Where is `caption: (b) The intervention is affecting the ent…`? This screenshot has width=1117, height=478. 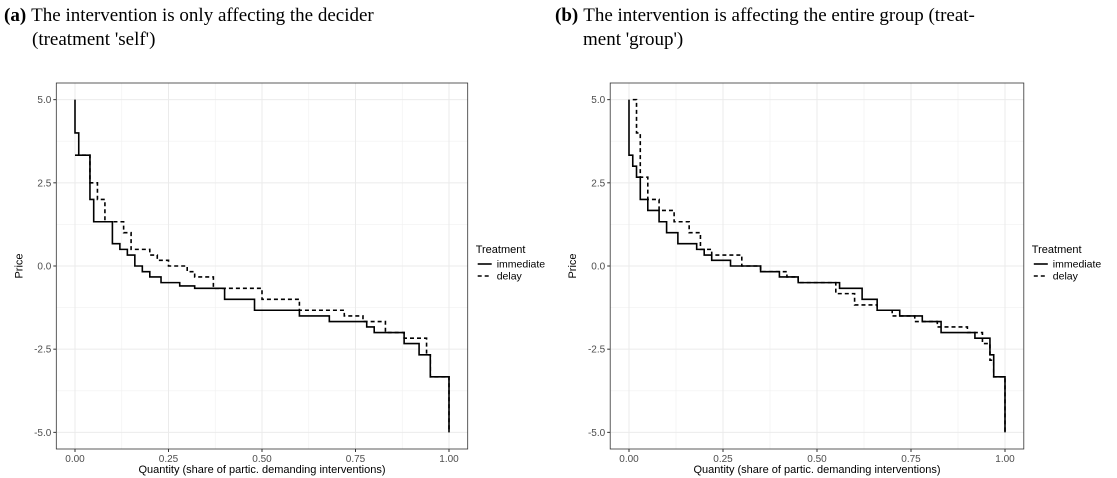 caption: (b) The intervention is affecting the ent… is located at coordinates (765, 28).